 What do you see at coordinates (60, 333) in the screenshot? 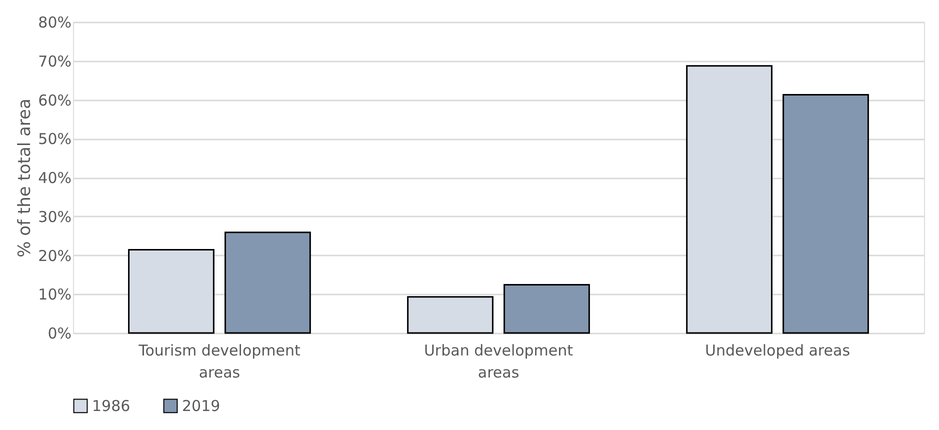
I see `y-tick-label: 0%` at bounding box center [60, 333].